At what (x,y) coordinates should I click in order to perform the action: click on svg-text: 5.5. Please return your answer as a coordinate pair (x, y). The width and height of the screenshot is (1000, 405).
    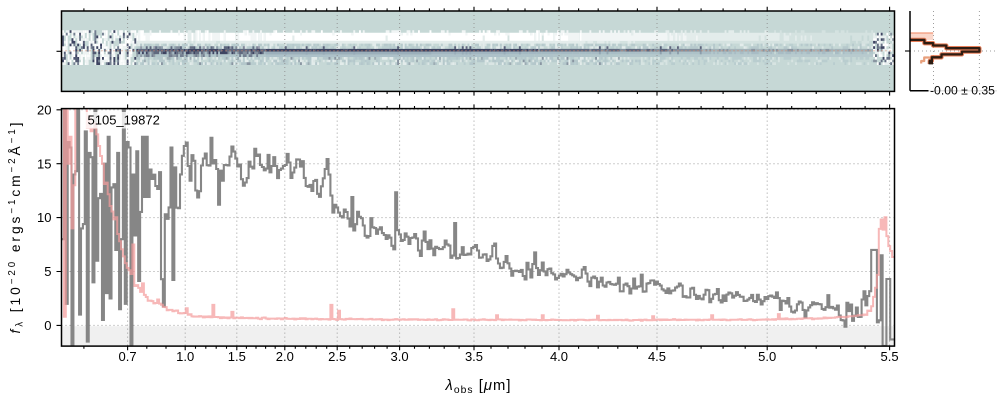
    Looking at the image, I should click on (890, 356).